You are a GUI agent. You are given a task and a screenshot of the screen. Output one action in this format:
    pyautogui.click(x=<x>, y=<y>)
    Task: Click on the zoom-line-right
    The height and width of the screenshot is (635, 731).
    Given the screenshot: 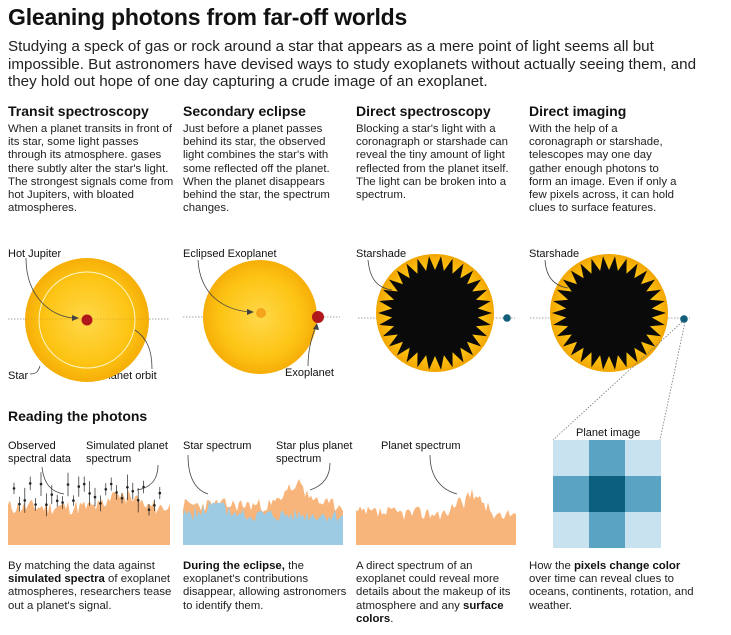 What is the action you would take?
    pyautogui.click(x=672, y=381)
    